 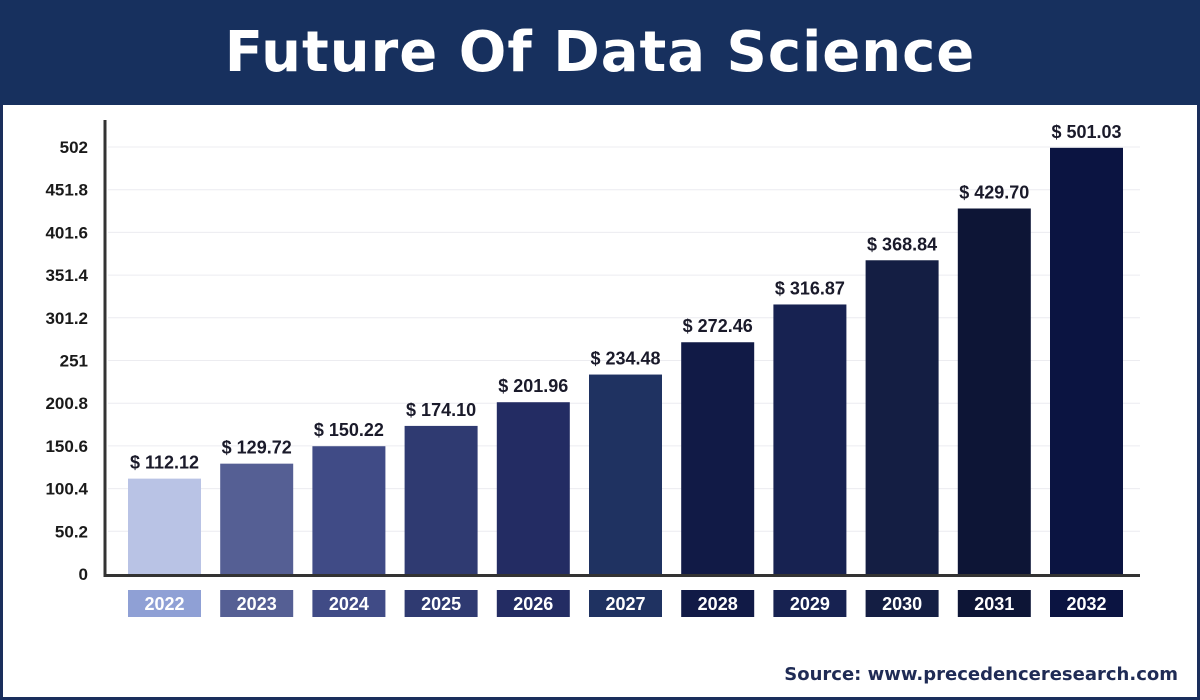 What do you see at coordinates (164, 463) in the screenshot?
I see `data-label: $ 112.12` at bounding box center [164, 463].